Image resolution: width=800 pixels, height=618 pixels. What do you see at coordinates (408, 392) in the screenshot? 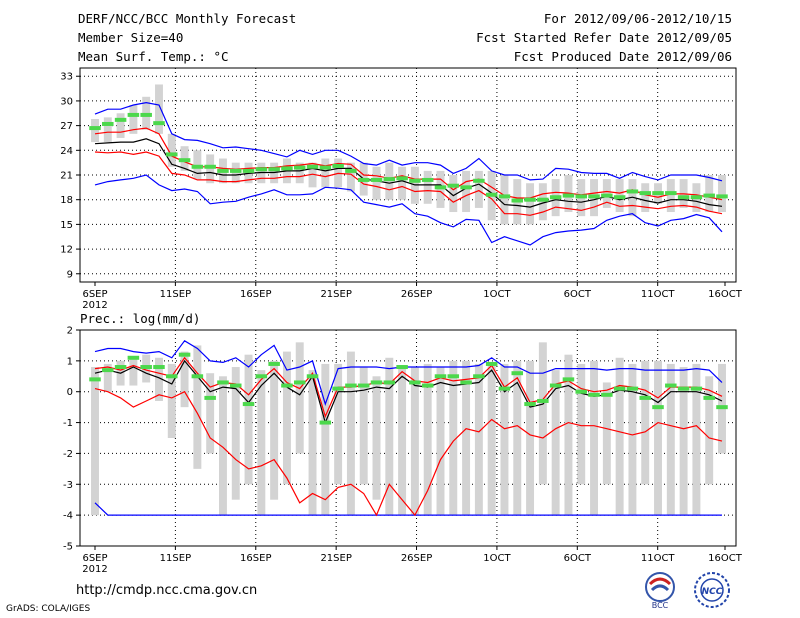
I see `precipitation-mean-line` at bounding box center [408, 392].